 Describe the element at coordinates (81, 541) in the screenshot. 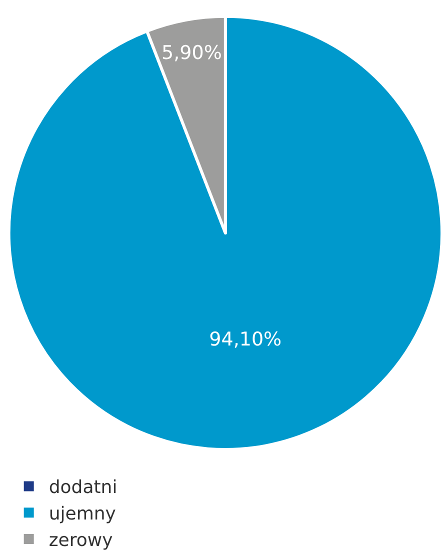

I see `legend-label: zerowy` at that location.